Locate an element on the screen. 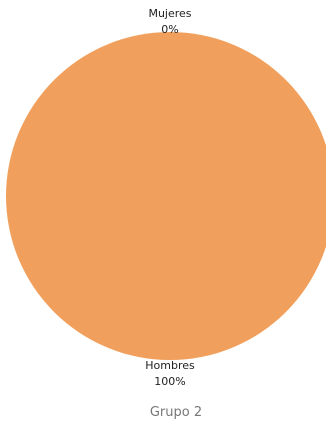 The image size is (326, 425). slice-label-hombres-value: 100% is located at coordinates (169, 381).